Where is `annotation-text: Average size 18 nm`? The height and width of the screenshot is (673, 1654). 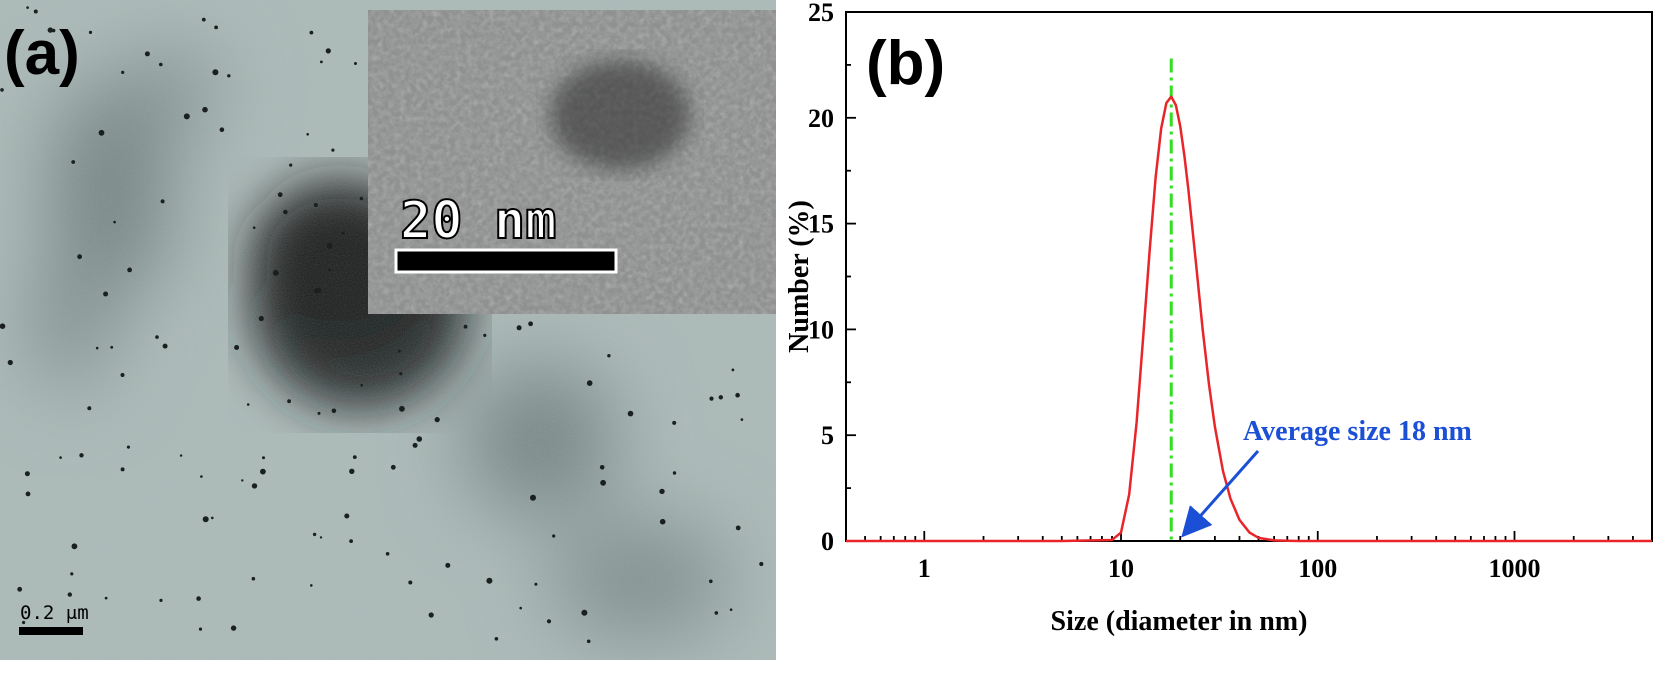
annotation-text: Average size 18 nm is located at coordinates (1357, 431).